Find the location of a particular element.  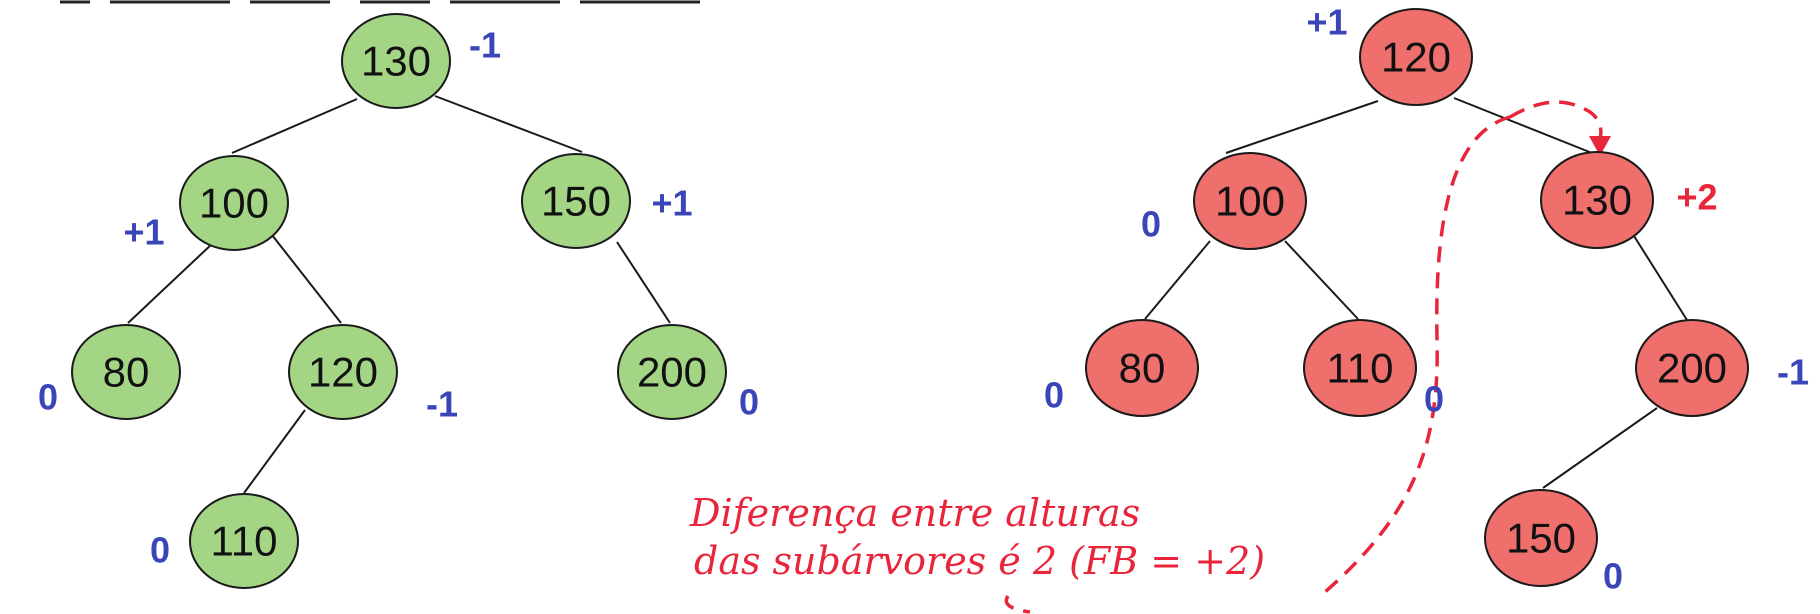

balance-factor-130: +2 is located at coordinates (1696, 197).